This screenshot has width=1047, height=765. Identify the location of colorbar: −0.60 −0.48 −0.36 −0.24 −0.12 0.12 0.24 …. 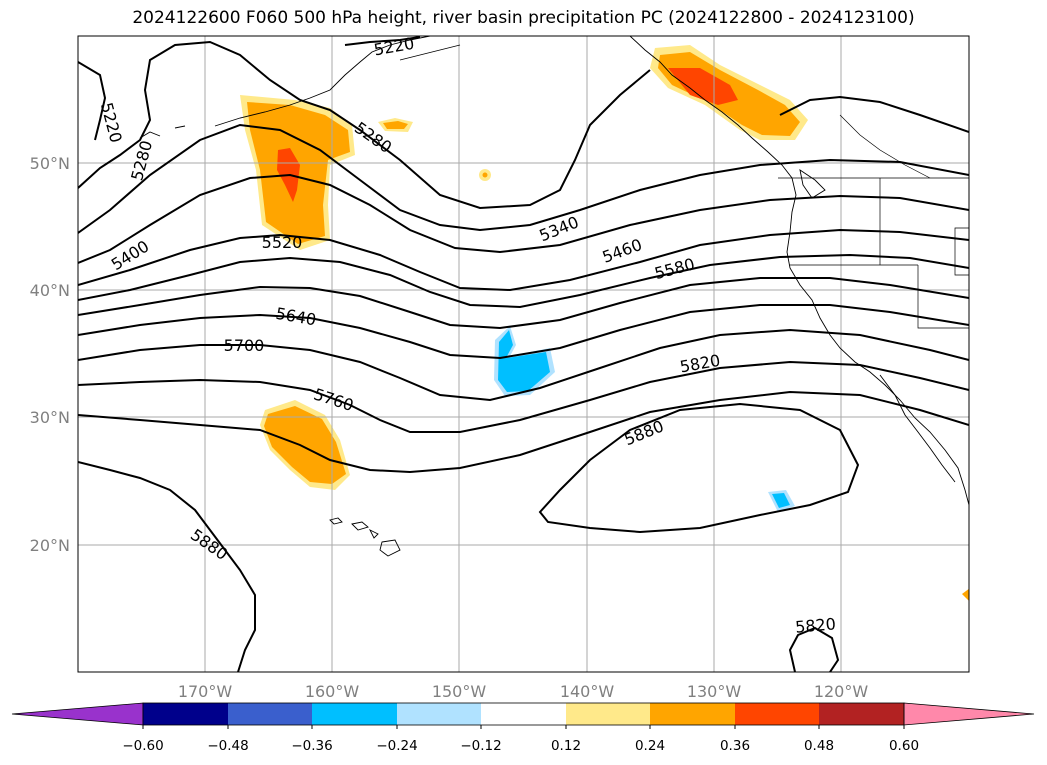
(523, 728).